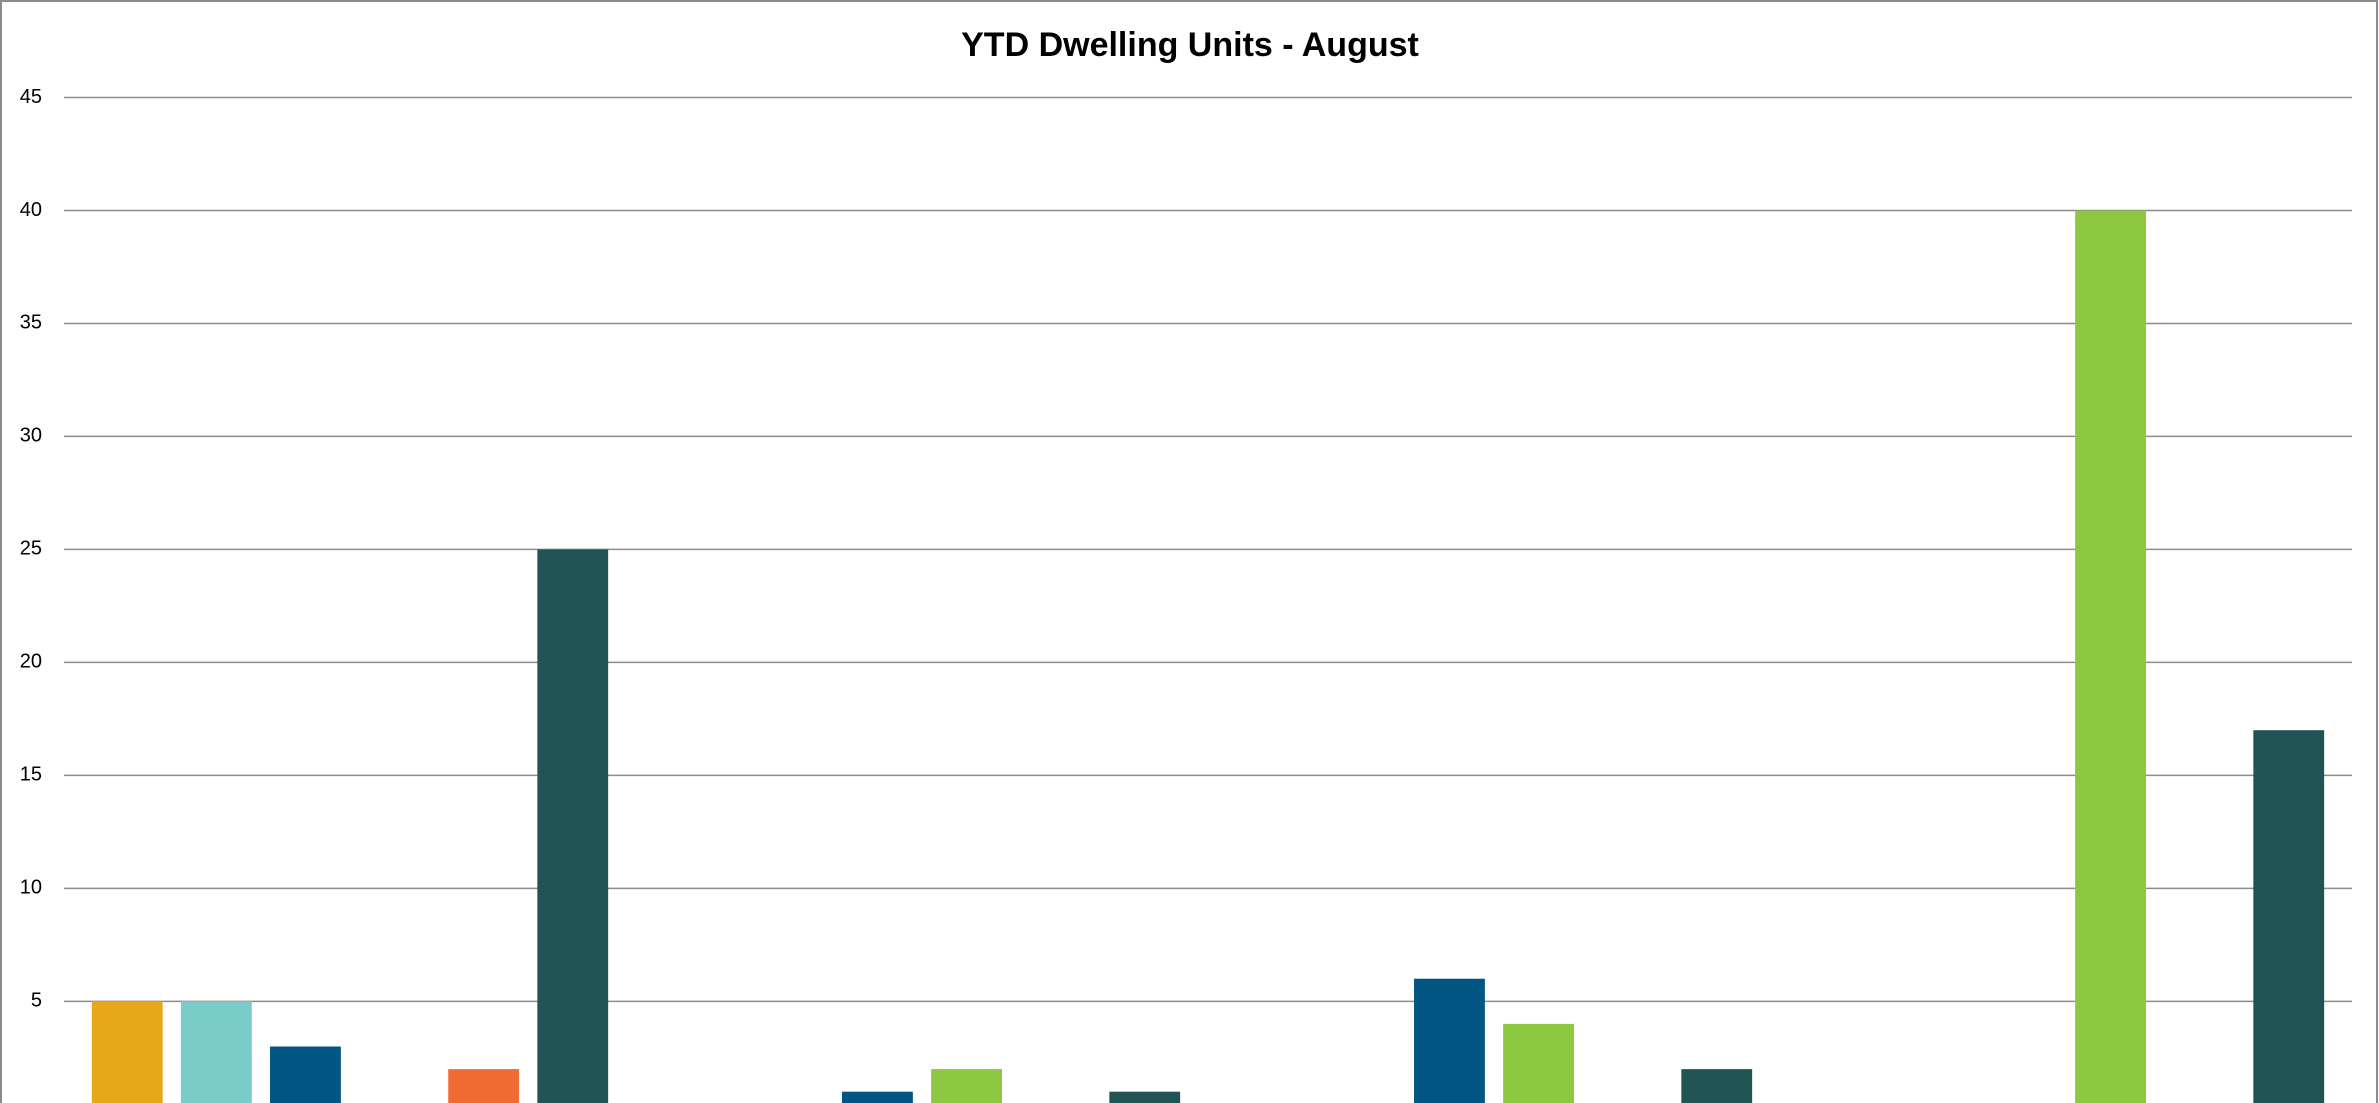 The height and width of the screenshot is (1103, 2379). Describe the element at coordinates (31, 97) in the screenshot. I see `y-tick-label: 45` at that location.